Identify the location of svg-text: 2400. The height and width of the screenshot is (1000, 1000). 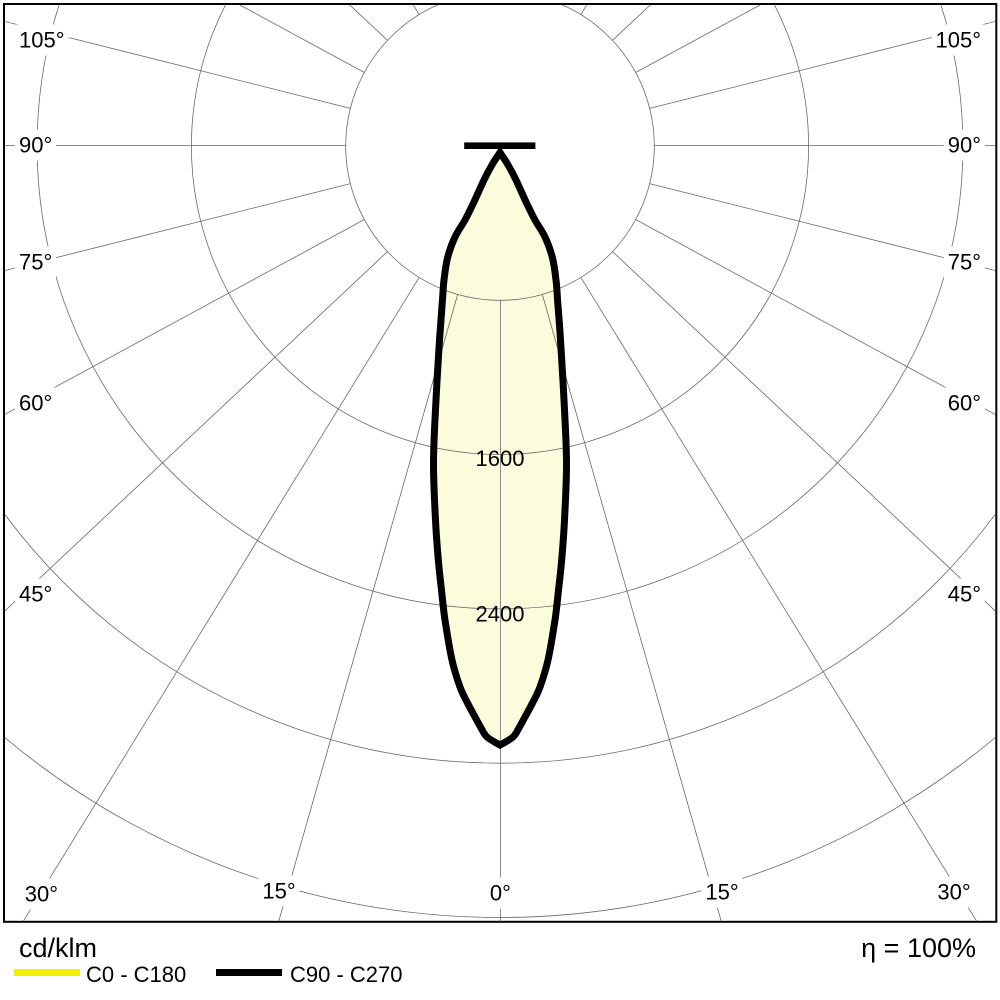
(500, 613).